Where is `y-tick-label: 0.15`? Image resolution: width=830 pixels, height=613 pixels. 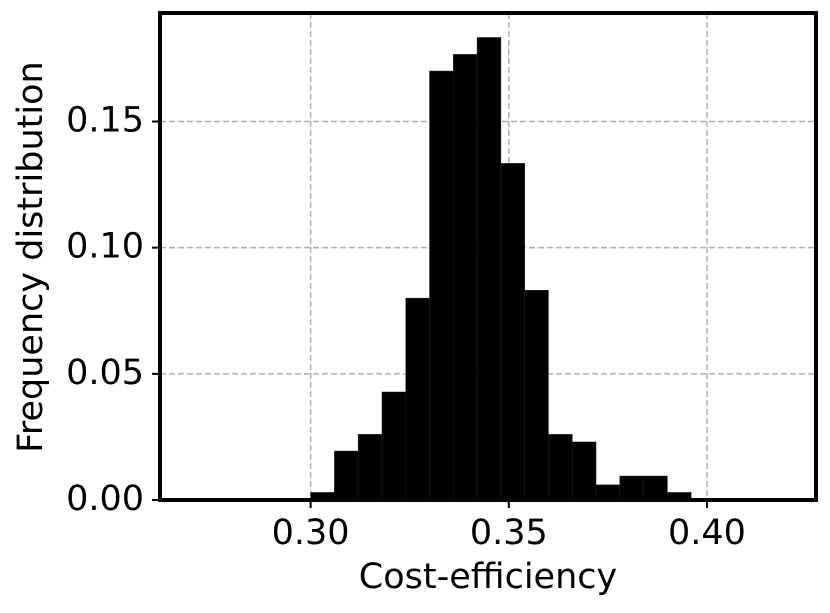 y-tick-label: 0.15 is located at coordinates (105, 121).